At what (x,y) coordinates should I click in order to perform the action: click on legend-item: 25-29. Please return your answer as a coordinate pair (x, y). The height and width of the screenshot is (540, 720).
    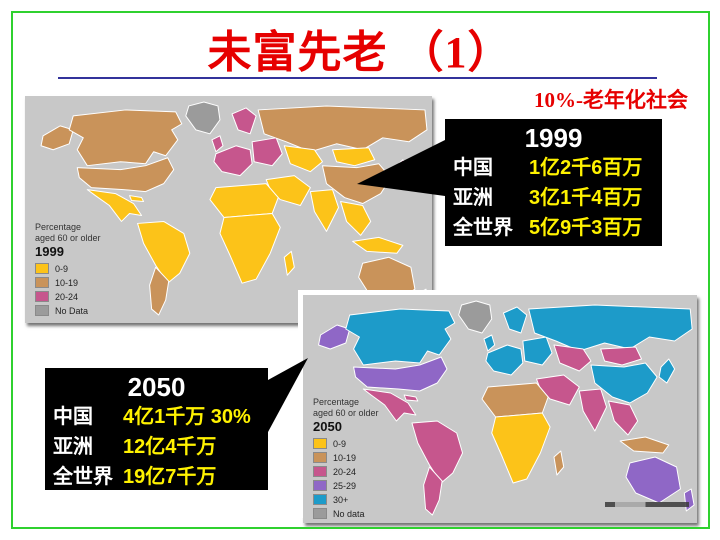
    Looking at the image, I should click on (346, 485).